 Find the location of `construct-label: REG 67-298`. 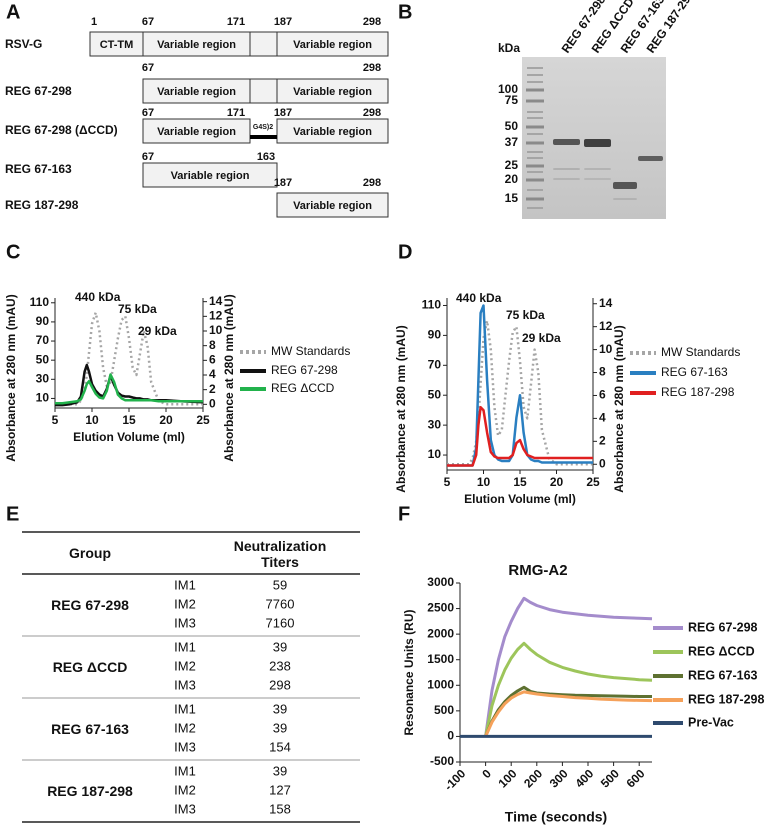

construct-label: REG 67-298 is located at coordinates (38, 91).